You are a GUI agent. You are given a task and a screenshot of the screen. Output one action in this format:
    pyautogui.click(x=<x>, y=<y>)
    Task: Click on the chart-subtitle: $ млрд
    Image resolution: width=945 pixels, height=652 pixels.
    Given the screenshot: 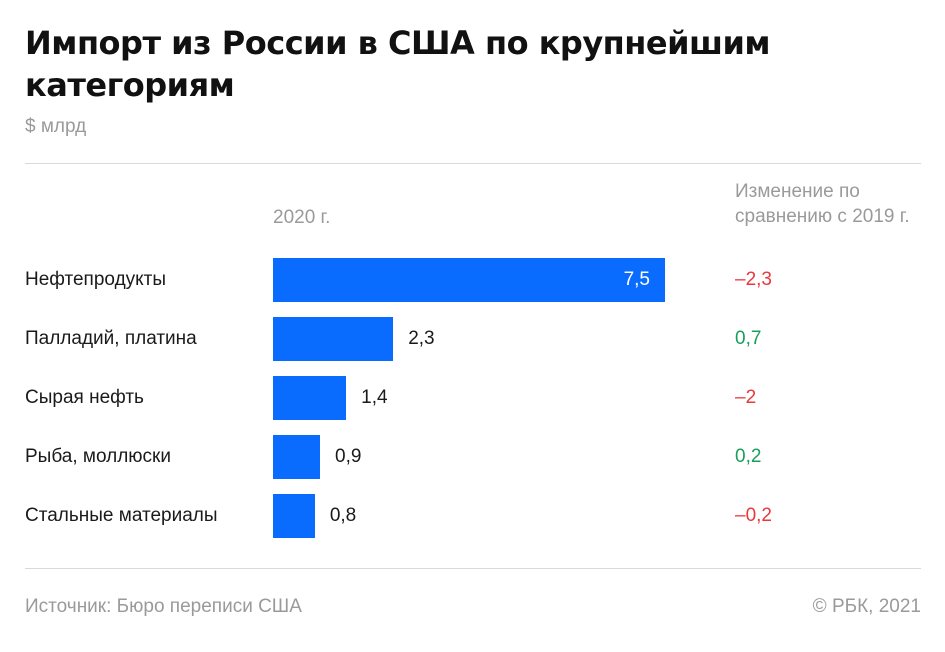 What is the action you would take?
    pyautogui.click(x=56, y=126)
    